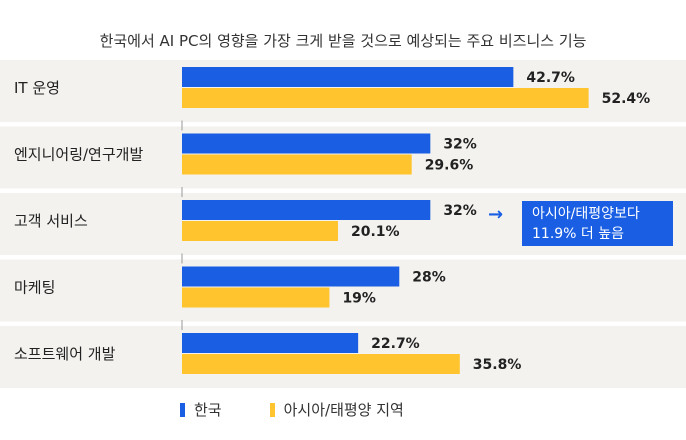  What do you see at coordinates (208, 410) in the screenshot?
I see `legend-label-korea: 한국` at bounding box center [208, 410].